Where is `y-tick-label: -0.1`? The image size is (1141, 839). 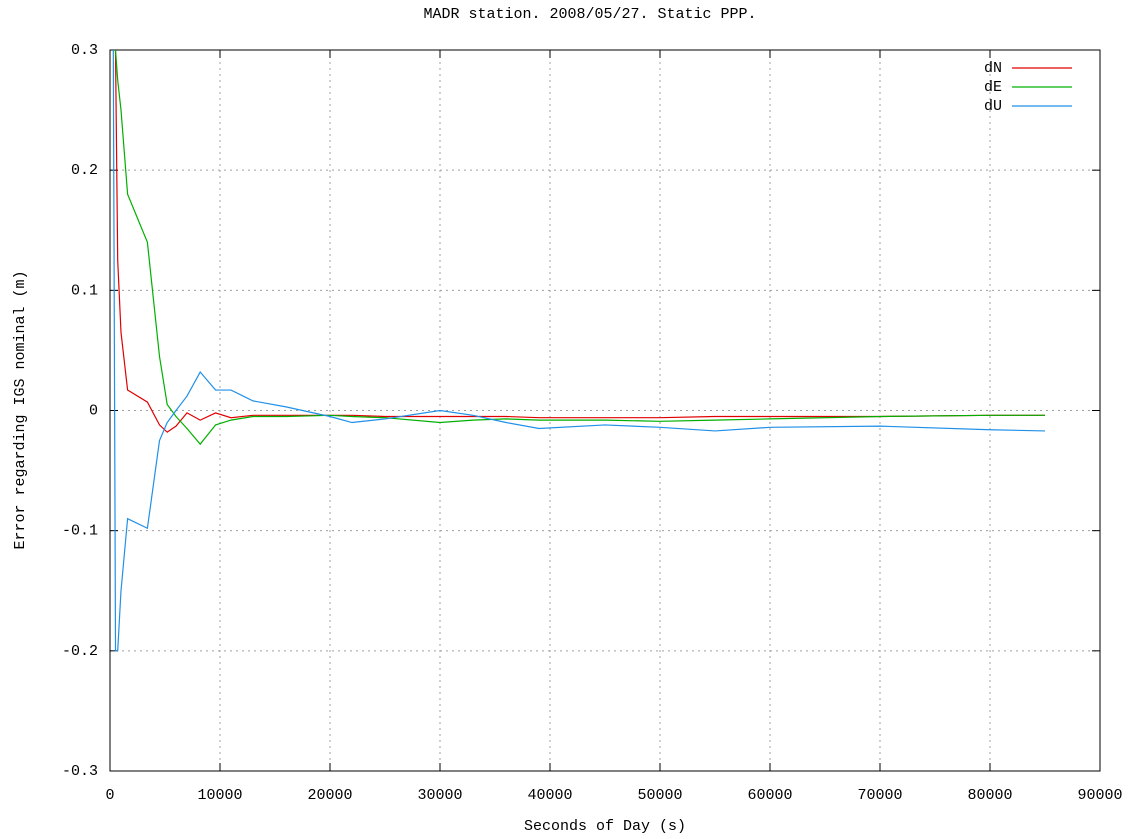
y-tick-label: -0.1 is located at coordinates (80, 531).